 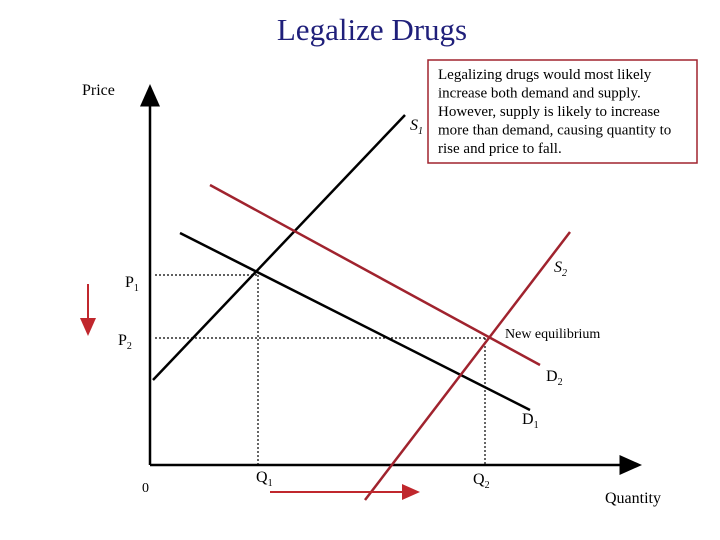 I want to click on new-equilibrium-label: New equilibrium, so click(x=552, y=334).